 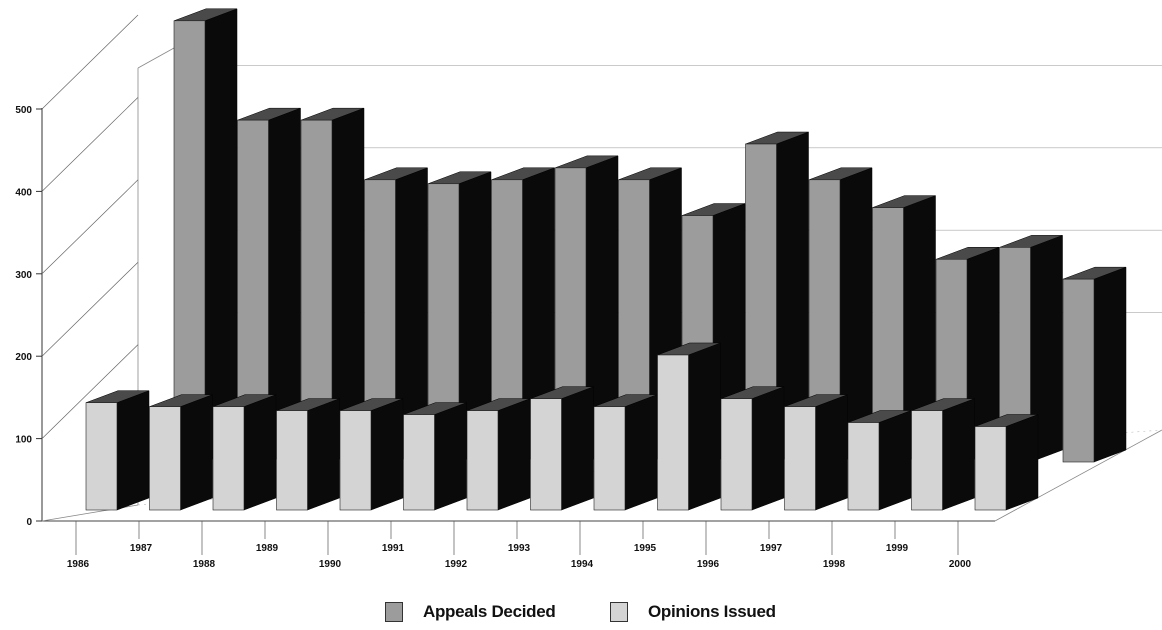 I want to click on y-tick-label: 200, so click(x=23, y=357).